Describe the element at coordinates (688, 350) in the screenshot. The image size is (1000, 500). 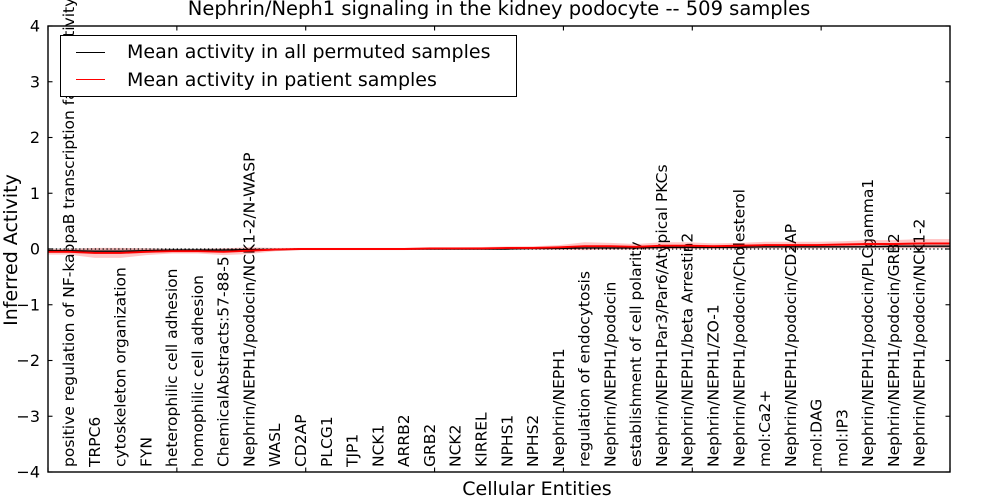
I see `x-tick-label: Nephrin/NEPH1/beta Arrestin2` at that location.